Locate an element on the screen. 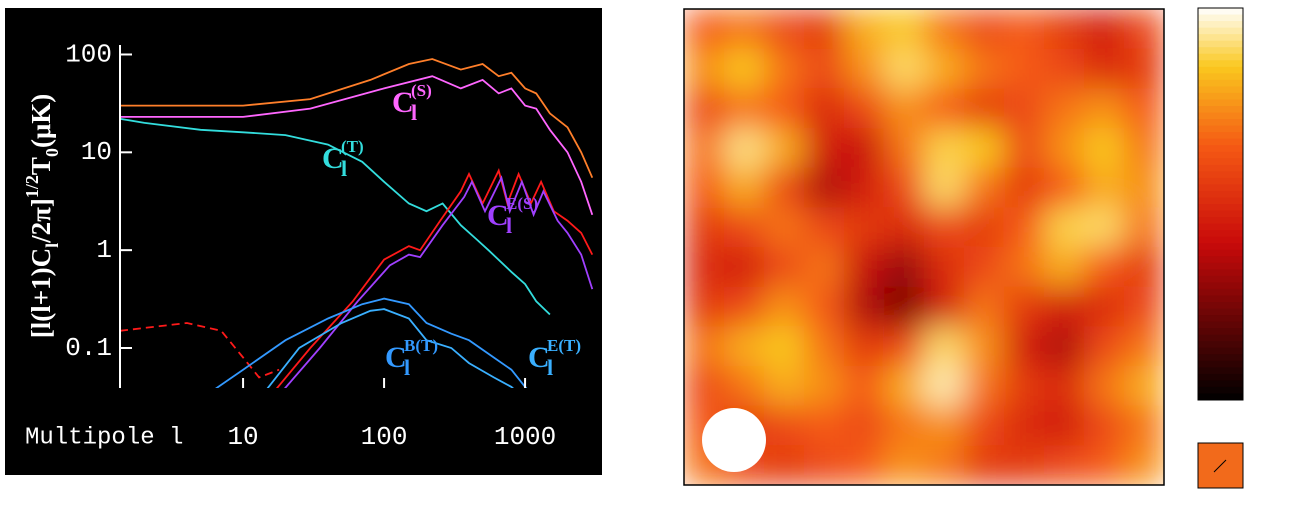  y-label-part: l is located at coordinates (52, 245).